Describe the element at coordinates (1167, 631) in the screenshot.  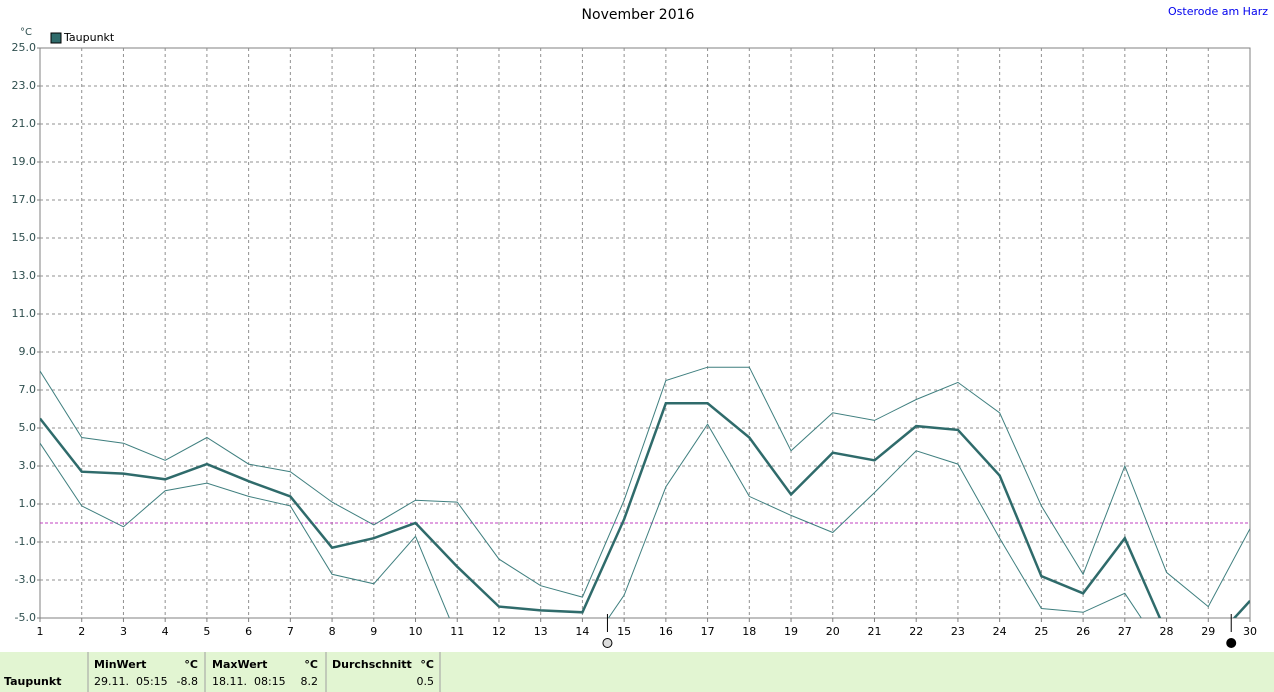
I see `x-tick-label: 28` at that location.